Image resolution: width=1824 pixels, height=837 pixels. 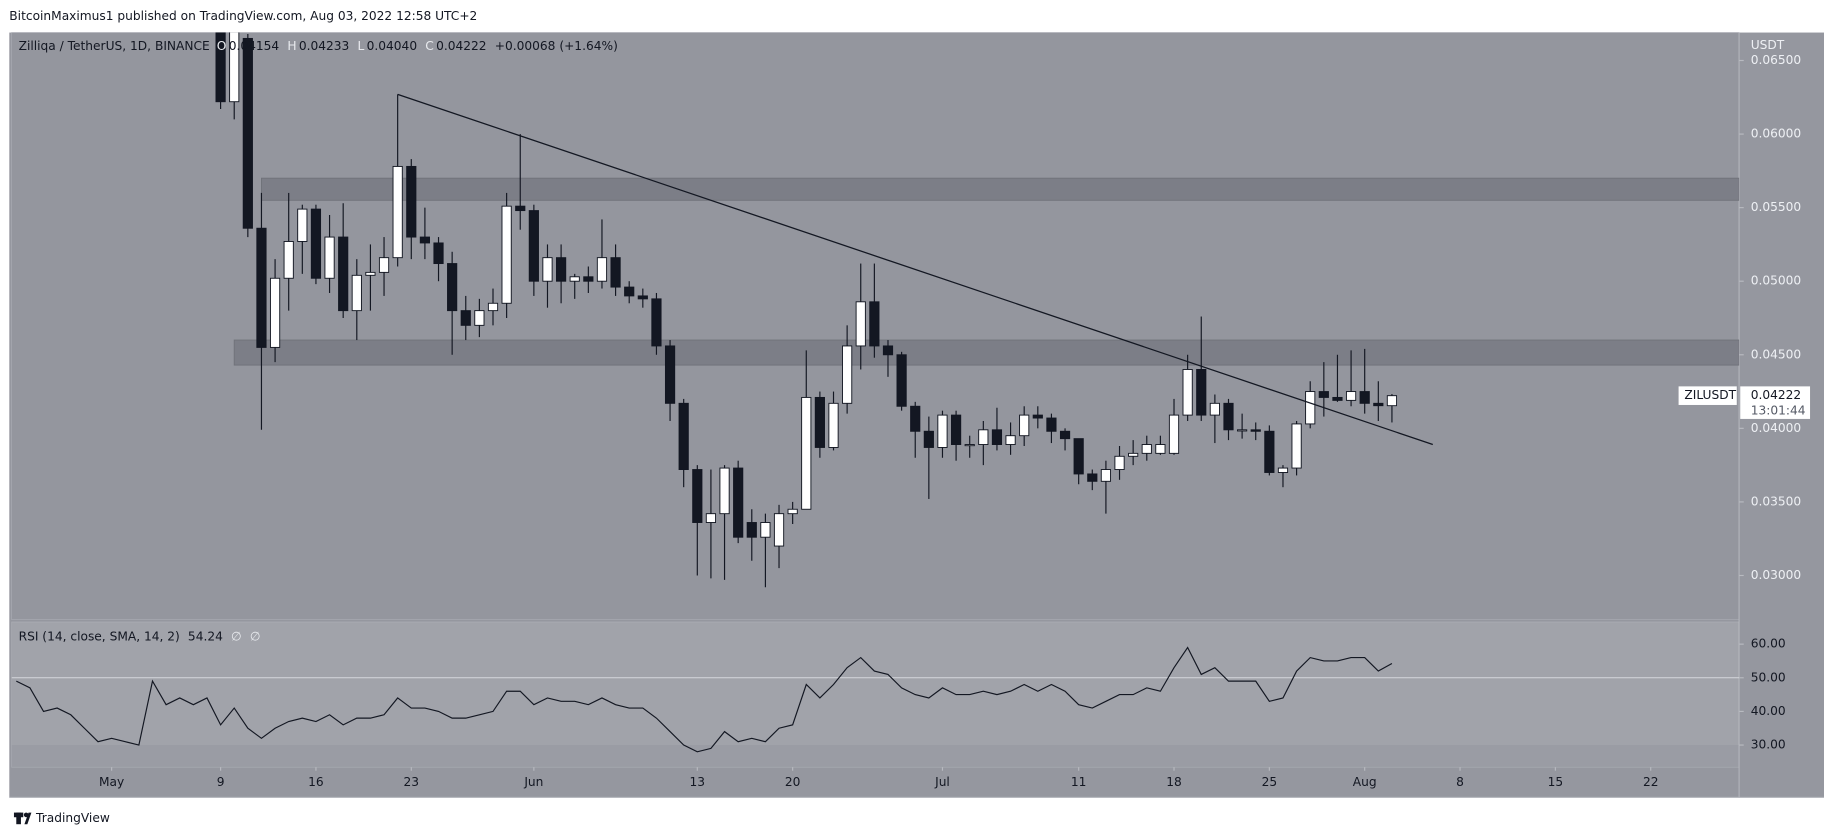 I want to click on y-tick-label: 0.06000, so click(x=1776, y=134).